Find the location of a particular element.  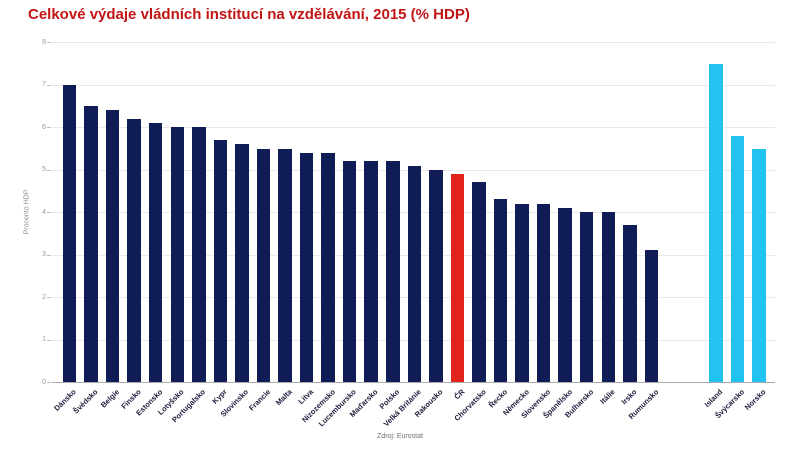

x-label-belgie: Belgie is located at coordinates (110, 398).